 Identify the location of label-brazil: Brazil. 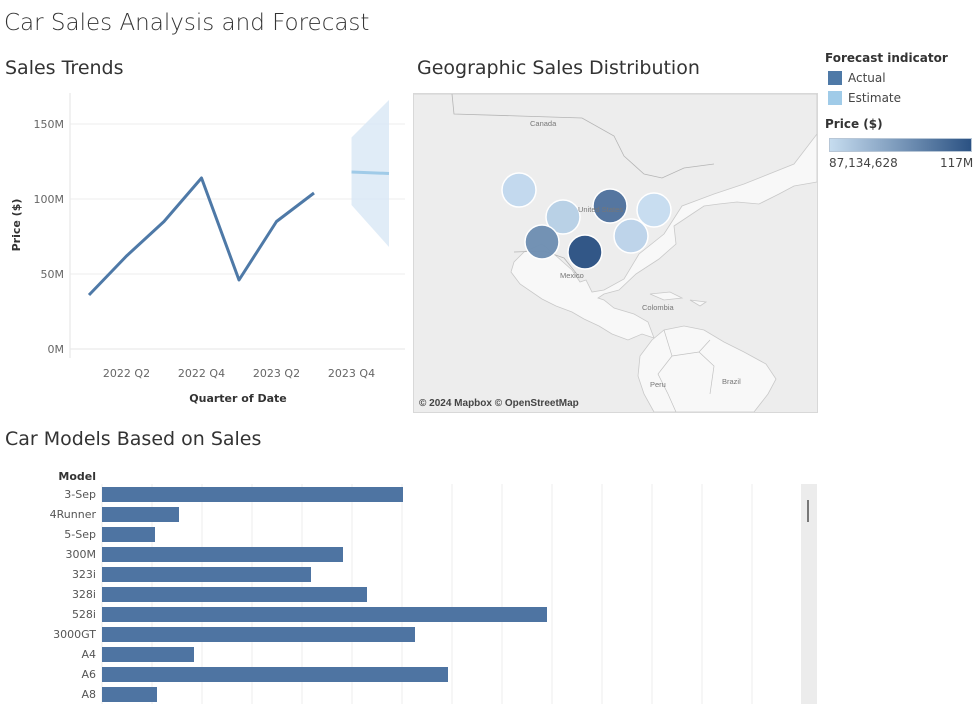
(731, 381).